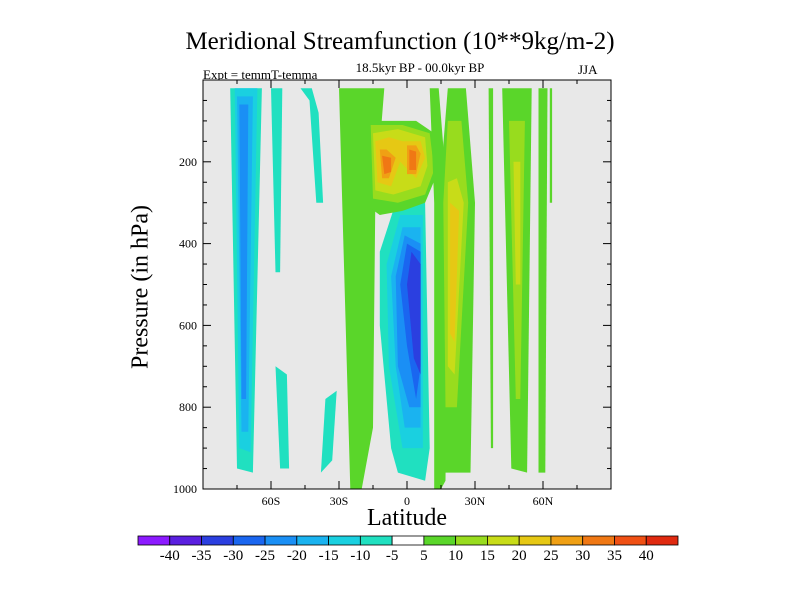 Image resolution: width=800 pixels, height=600 pixels. I want to click on y-tick-label-2: 600, so click(188, 325).